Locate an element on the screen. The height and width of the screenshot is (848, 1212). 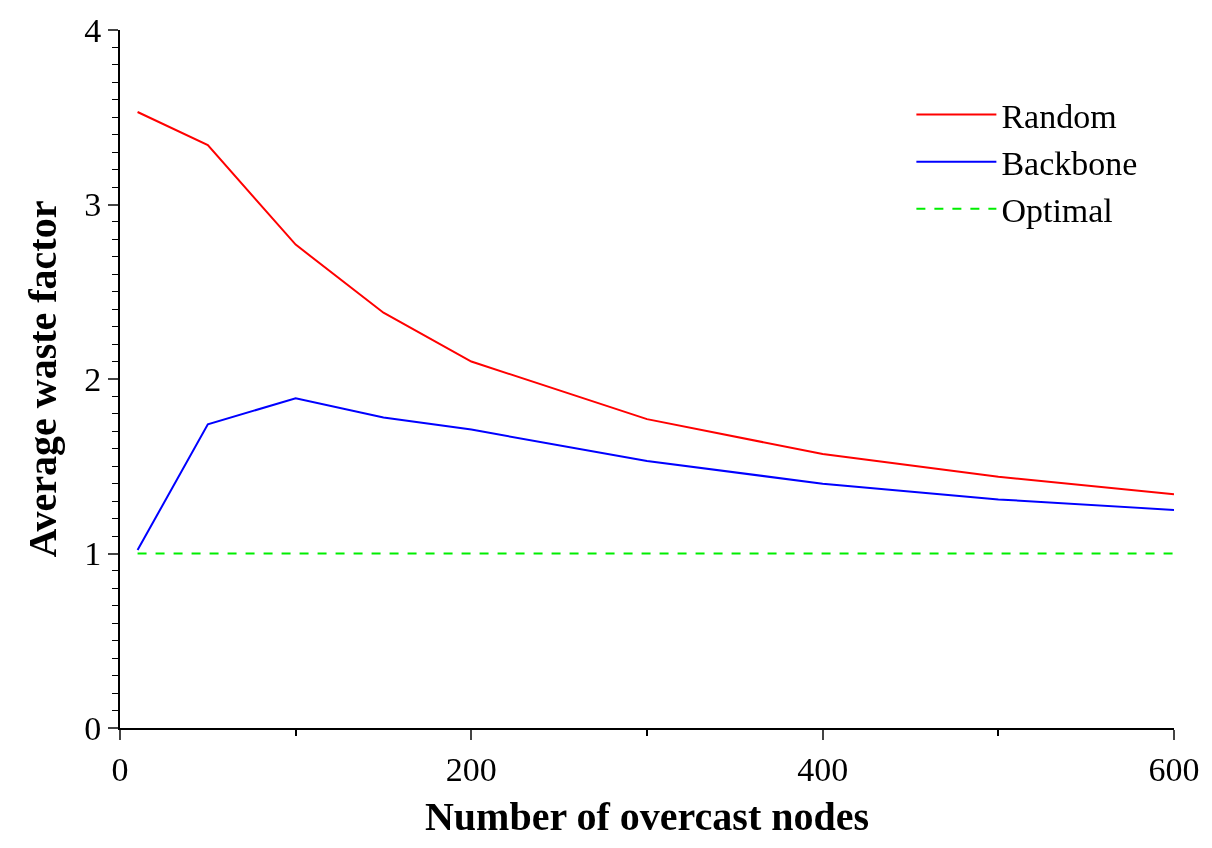
y-tick-label: 1 is located at coordinates (93, 554).